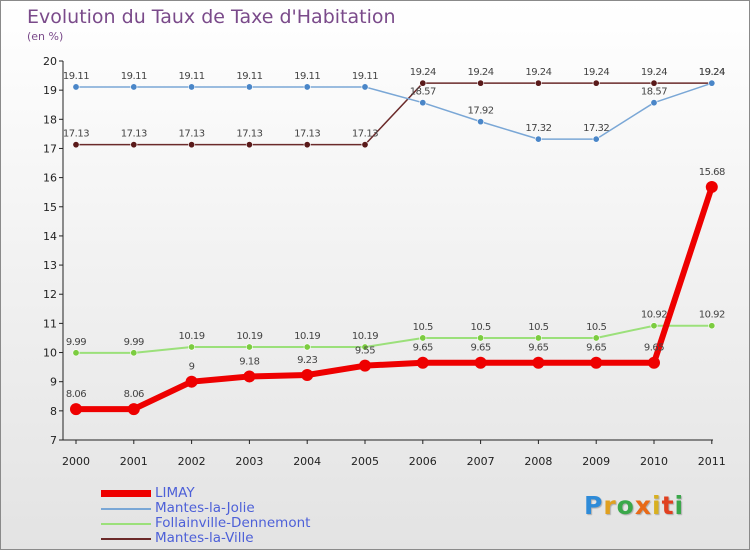  Describe the element at coordinates (596, 461) in the screenshot. I see `x-tick-label: 2009` at that location.